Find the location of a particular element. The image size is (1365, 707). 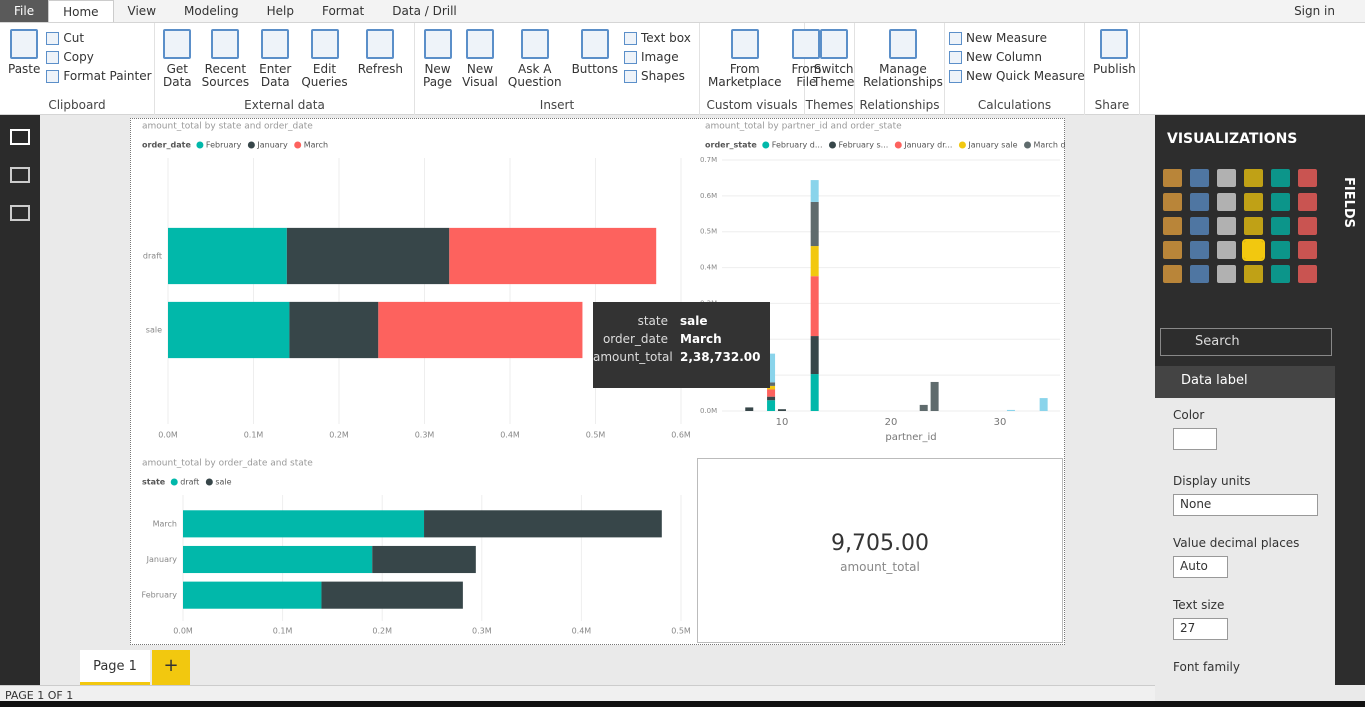

small-button: New Column is located at coordinates (1017, 57).